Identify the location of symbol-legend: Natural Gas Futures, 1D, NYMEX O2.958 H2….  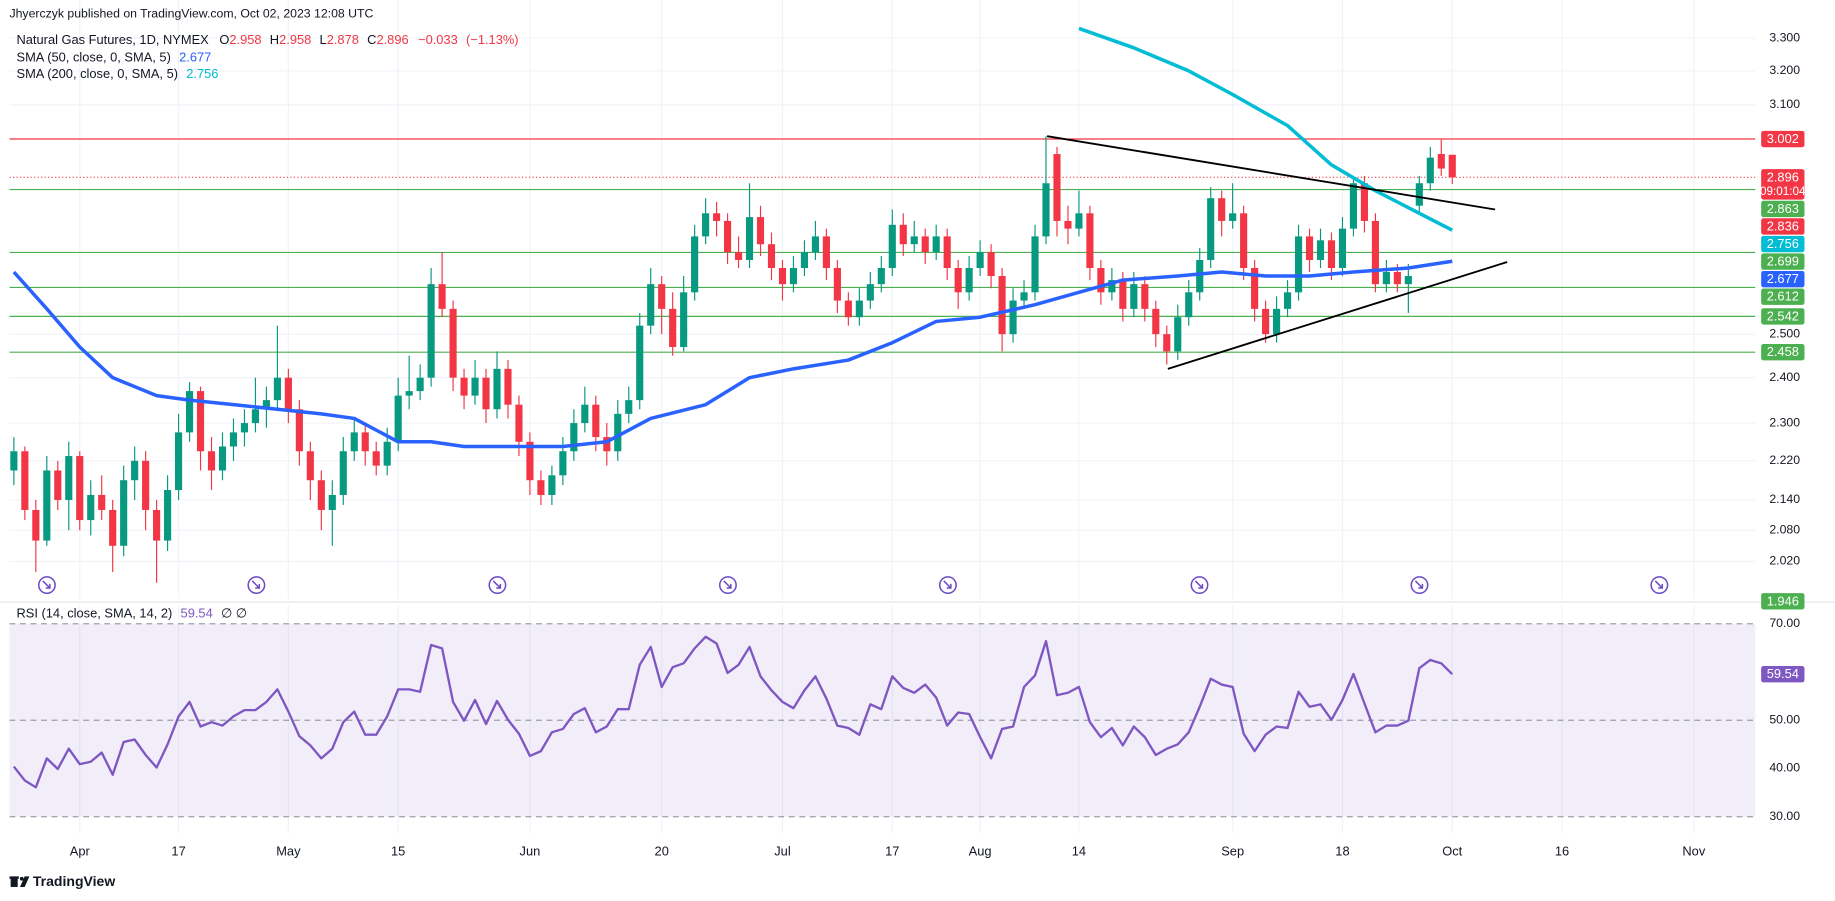
(268, 39).